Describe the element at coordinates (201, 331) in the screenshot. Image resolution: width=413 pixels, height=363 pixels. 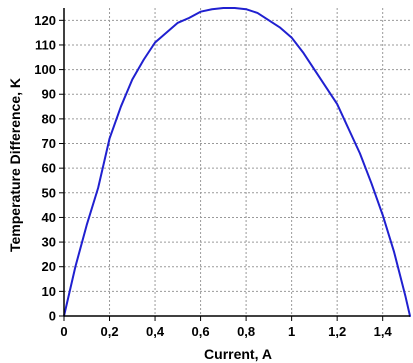
I see `x-tick-label: 0,6` at that location.